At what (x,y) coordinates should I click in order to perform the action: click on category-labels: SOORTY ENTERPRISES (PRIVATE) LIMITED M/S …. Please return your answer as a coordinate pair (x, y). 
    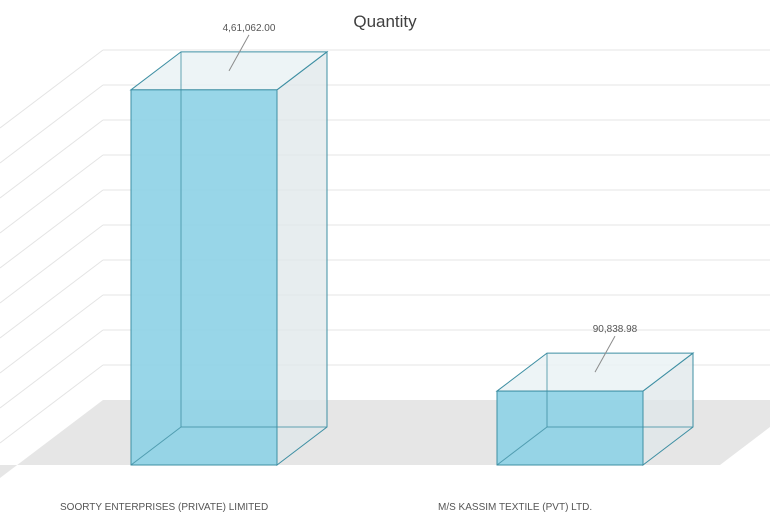
    Looking at the image, I should click on (326, 507).